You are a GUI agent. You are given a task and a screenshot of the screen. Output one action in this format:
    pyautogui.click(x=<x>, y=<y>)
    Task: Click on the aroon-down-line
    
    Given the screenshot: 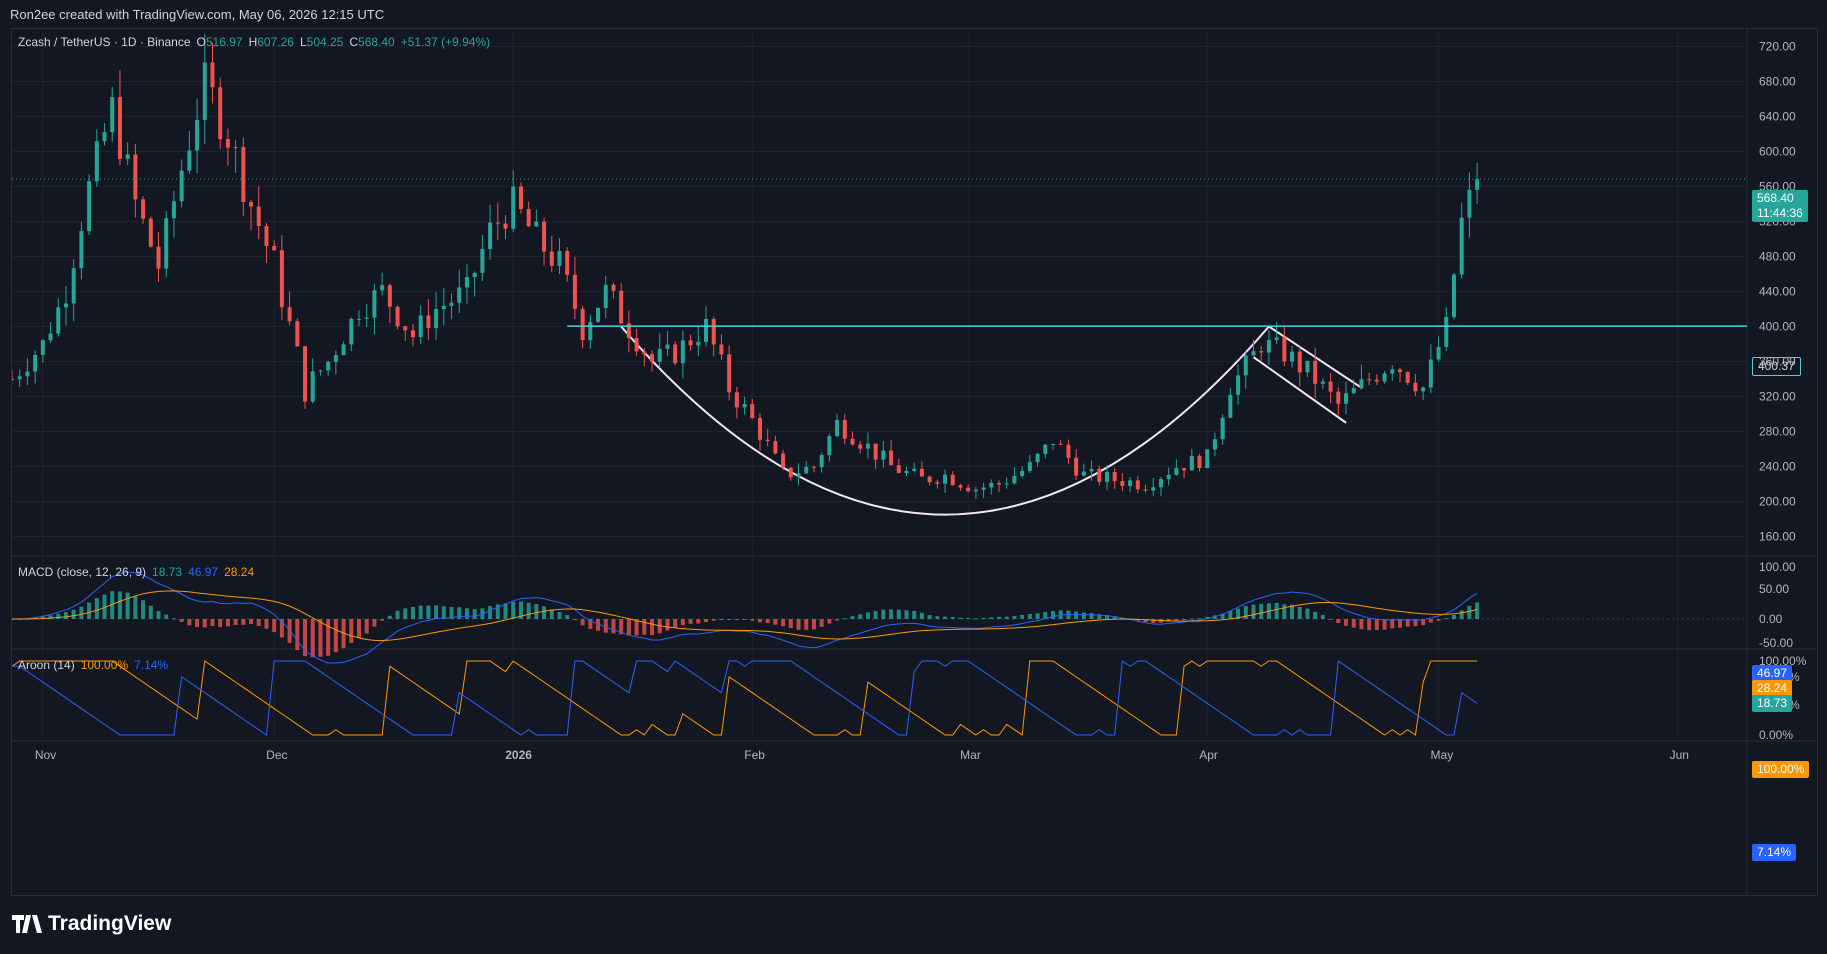 What is the action you would take?
    pyautogui.click(x=745, y=698)
    